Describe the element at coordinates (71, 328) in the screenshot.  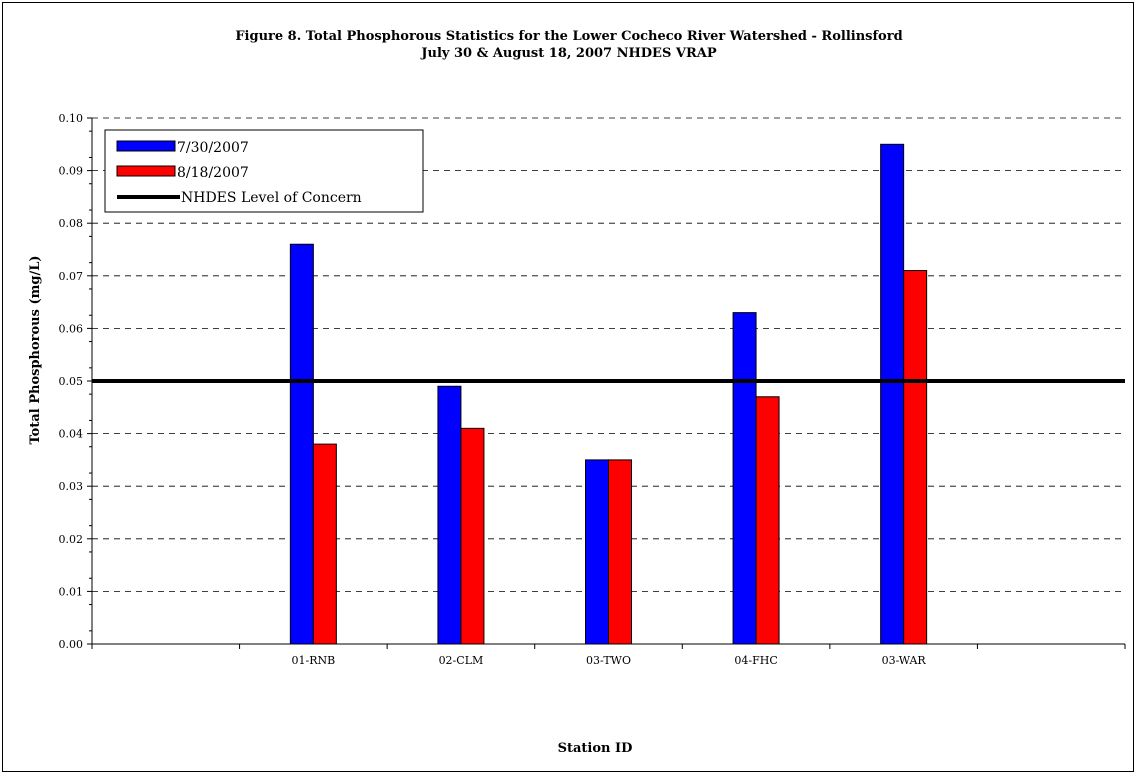
I see `y-tick-label: 0.06` at that location.